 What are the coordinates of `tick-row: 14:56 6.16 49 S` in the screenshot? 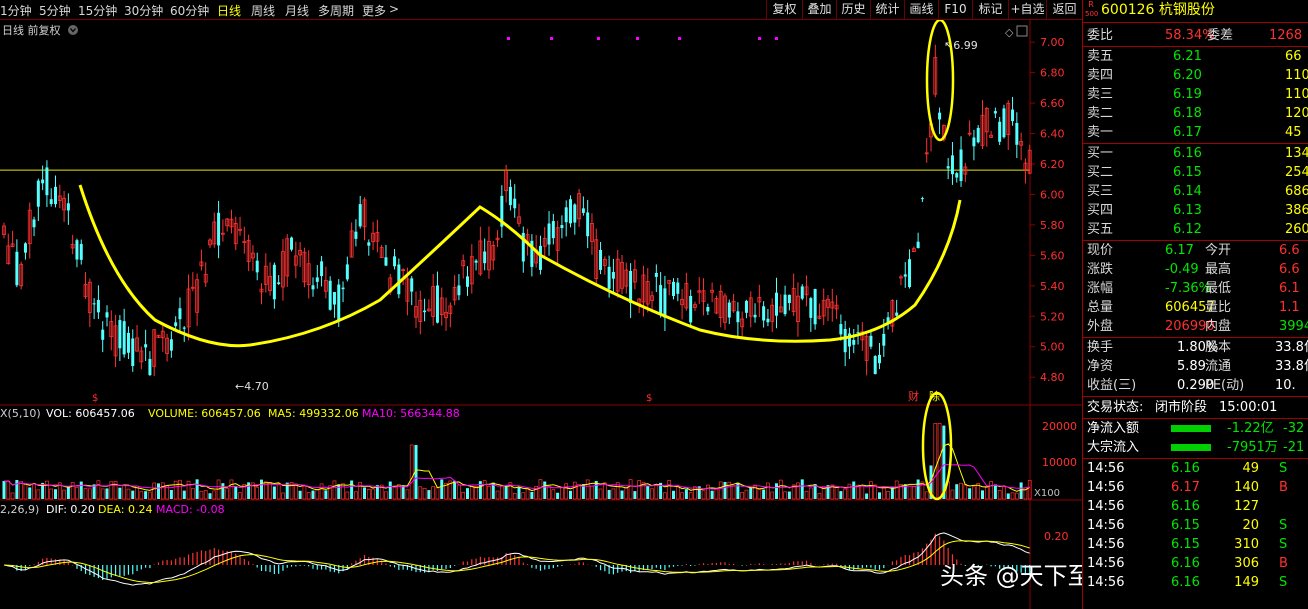 It's located at (1197, 468).